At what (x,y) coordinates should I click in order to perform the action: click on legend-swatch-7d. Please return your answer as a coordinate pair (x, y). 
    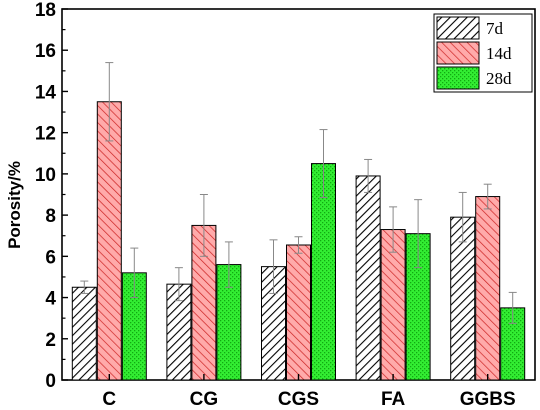
    Looking at the image, I should click on (458, 28).